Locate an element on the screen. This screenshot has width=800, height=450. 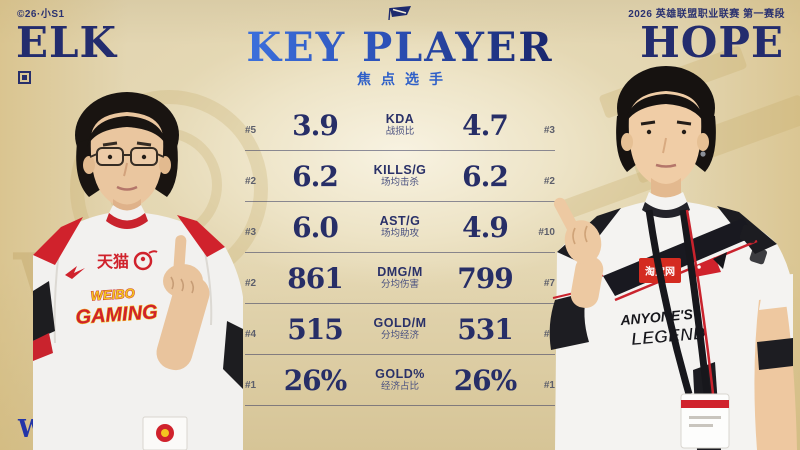
stat-row-gold-per-min: #4 515 GOLD/M 分均经济 531 #1 is located at coordinates (400, 329).